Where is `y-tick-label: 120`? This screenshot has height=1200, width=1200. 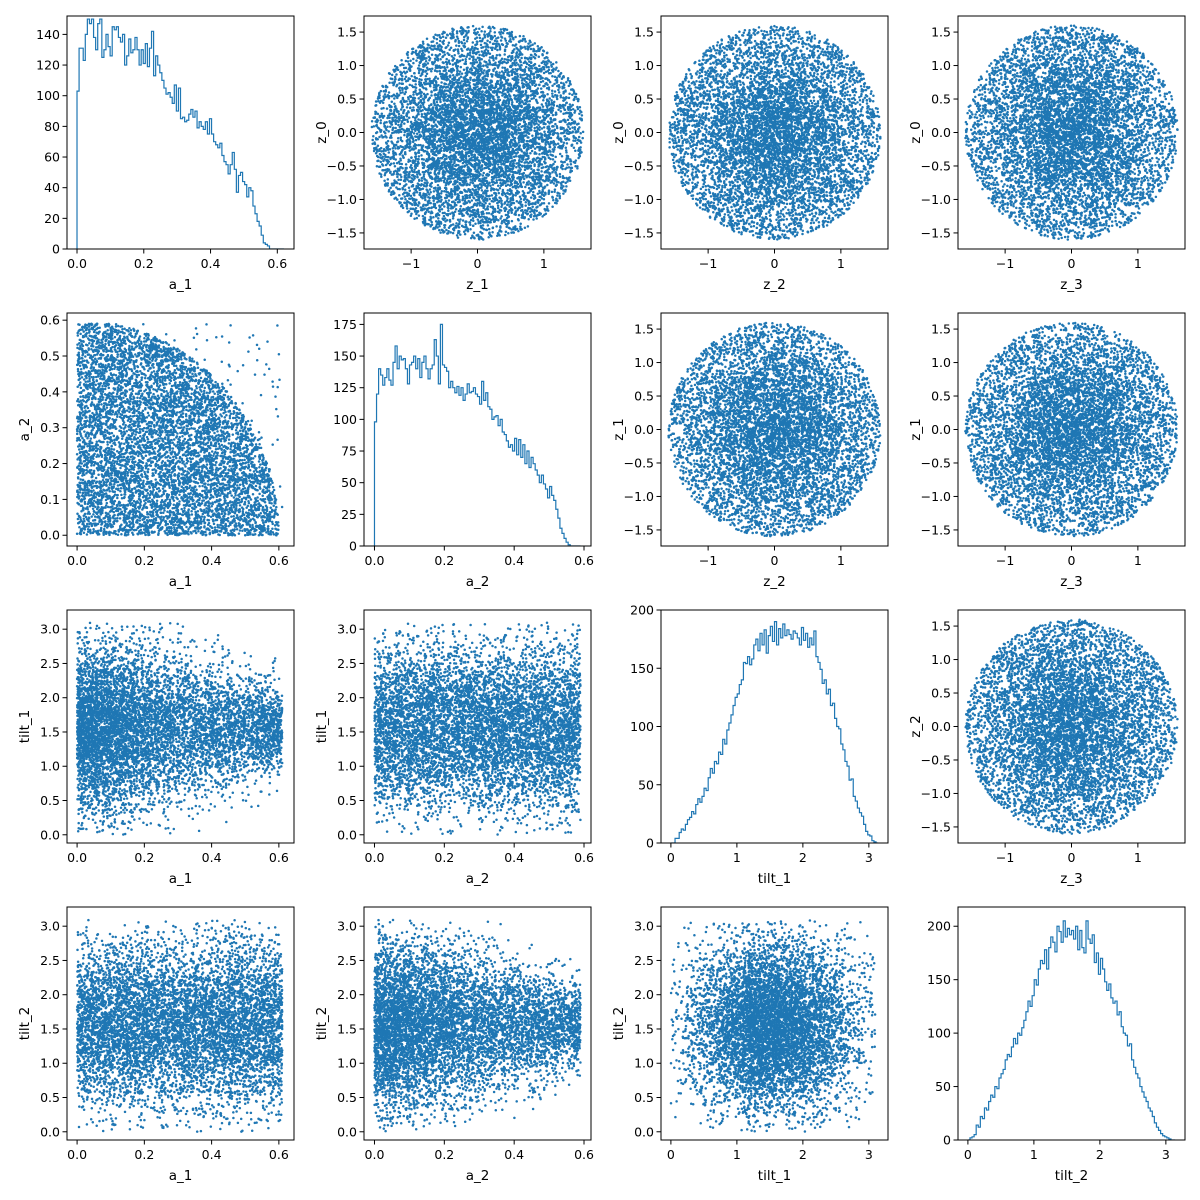
y-tick-label: 120 is located at coordinates (48, 65).